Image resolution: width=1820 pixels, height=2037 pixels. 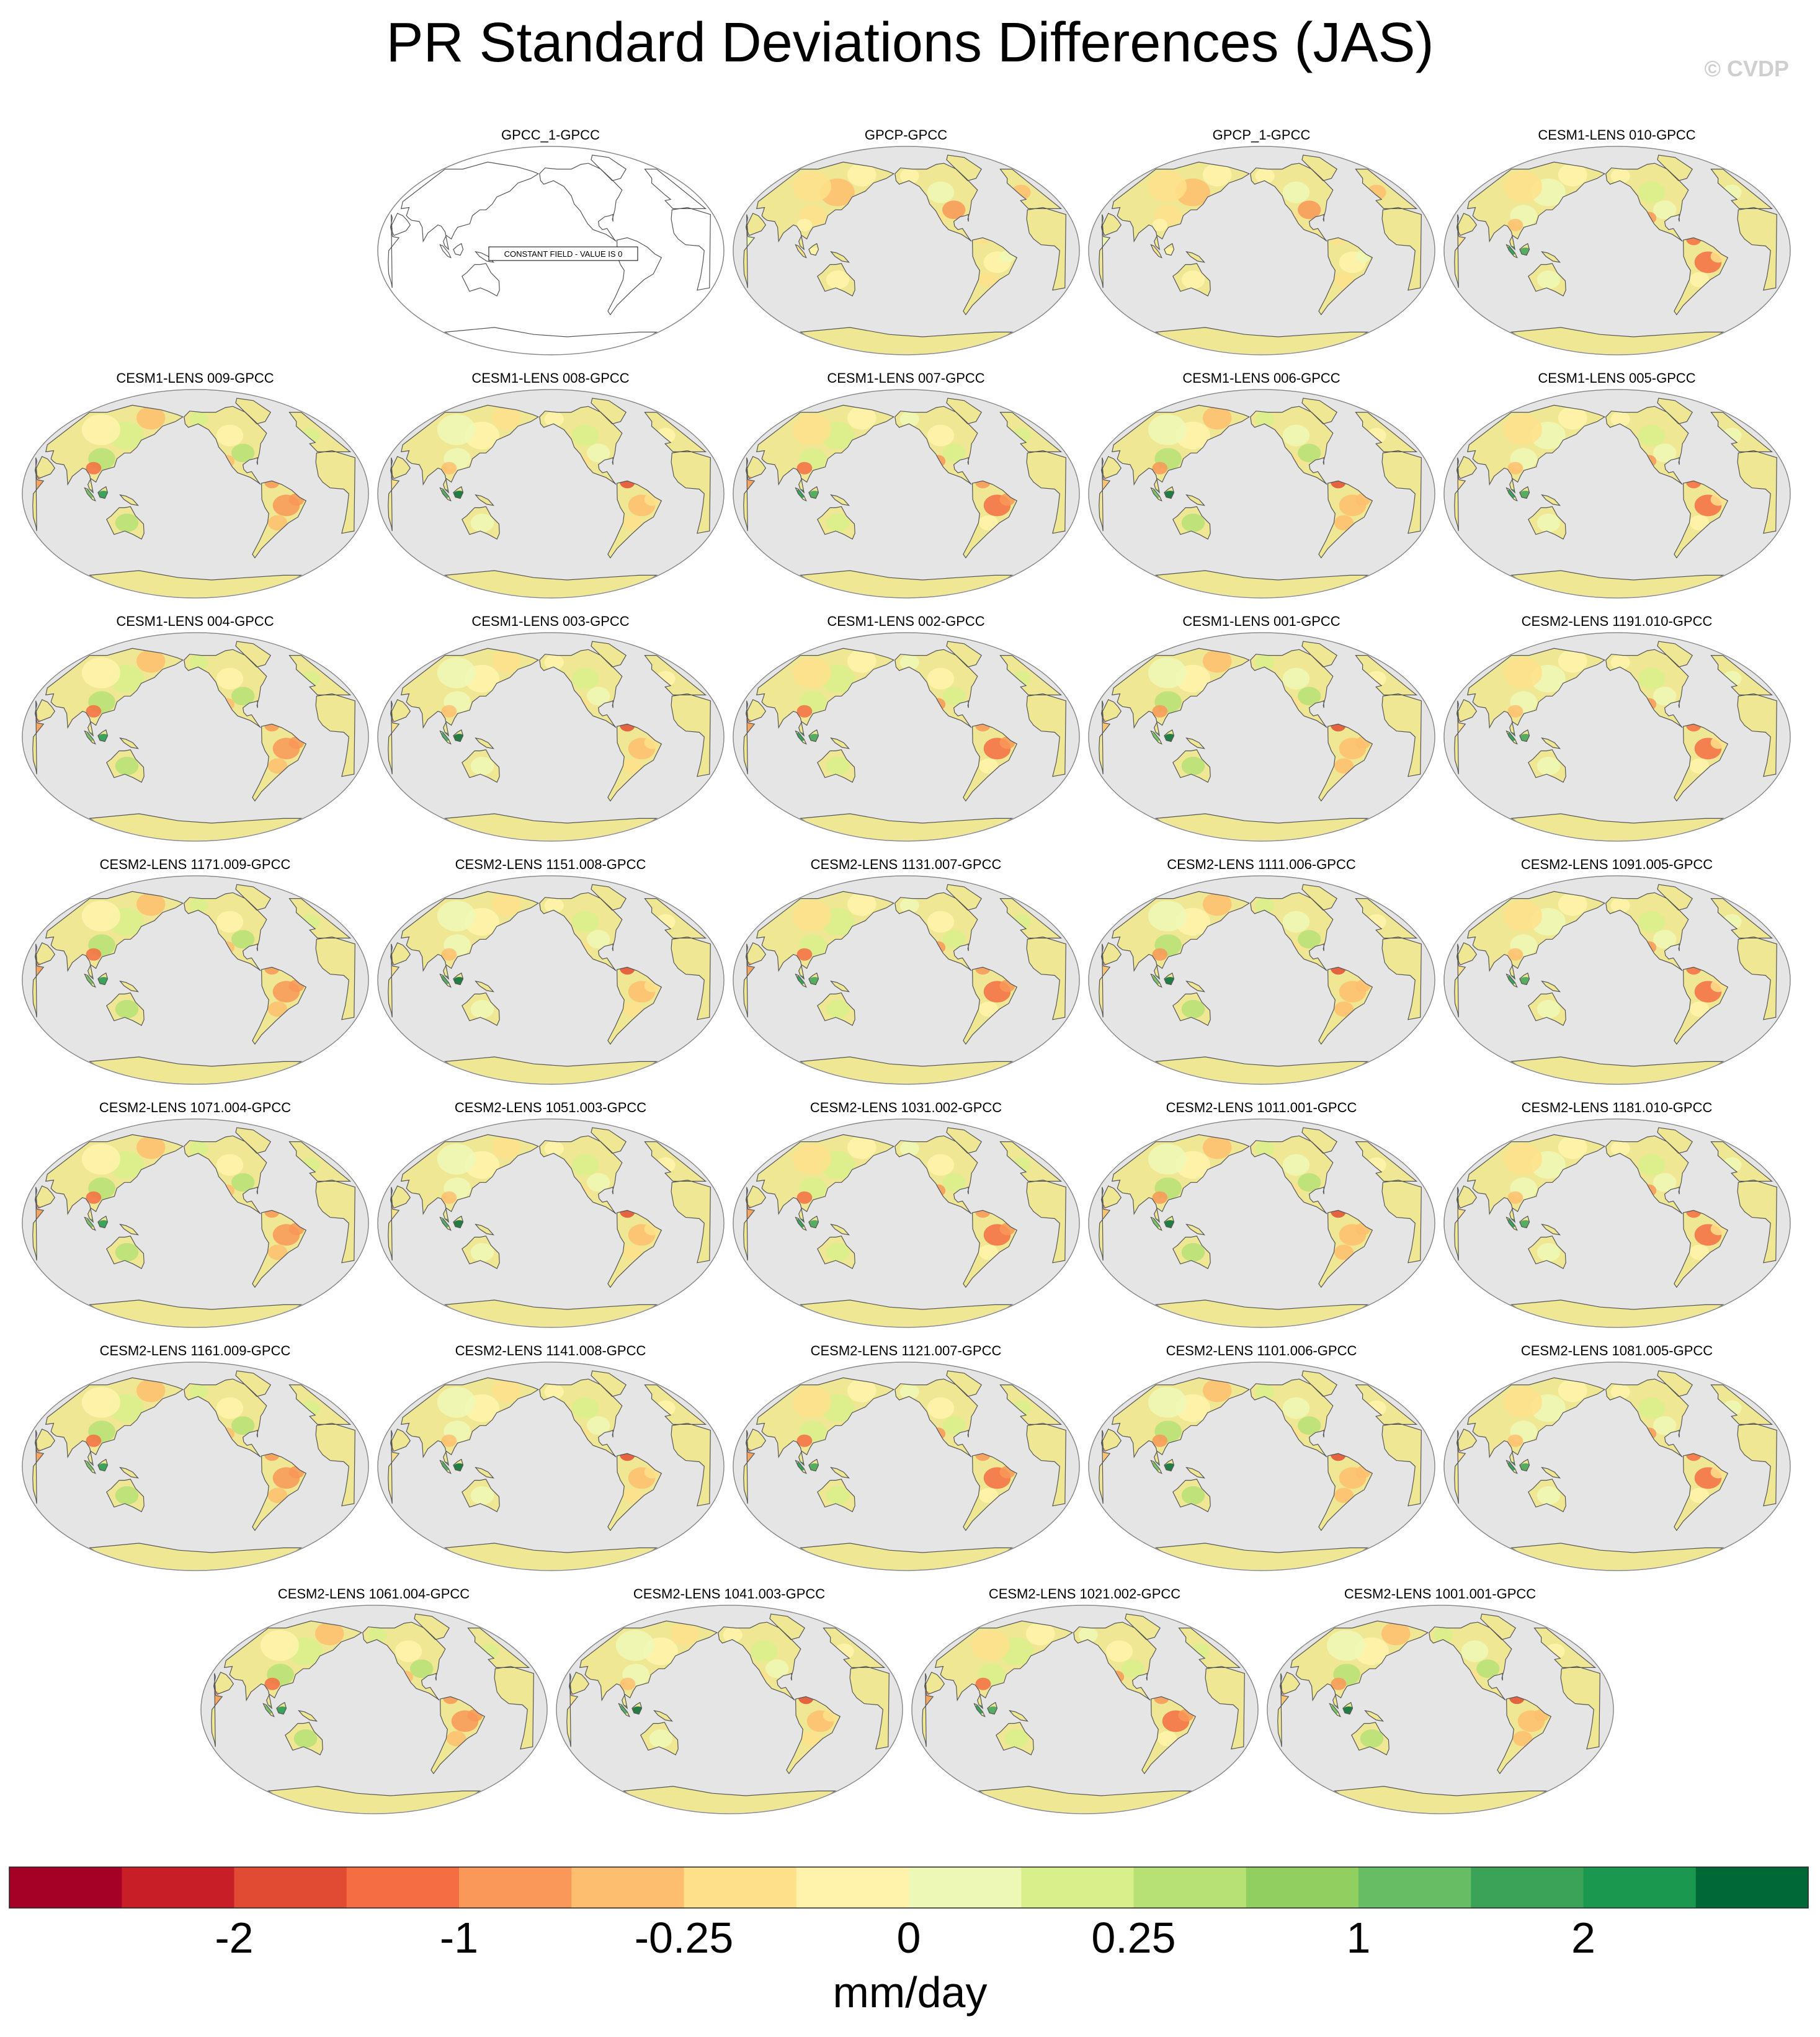 What do you see at coordinates (550, 485) in the screenshot?
I see `map-panel: CESM1-LENS 008-GPCC` at bounding box center [550, 485].